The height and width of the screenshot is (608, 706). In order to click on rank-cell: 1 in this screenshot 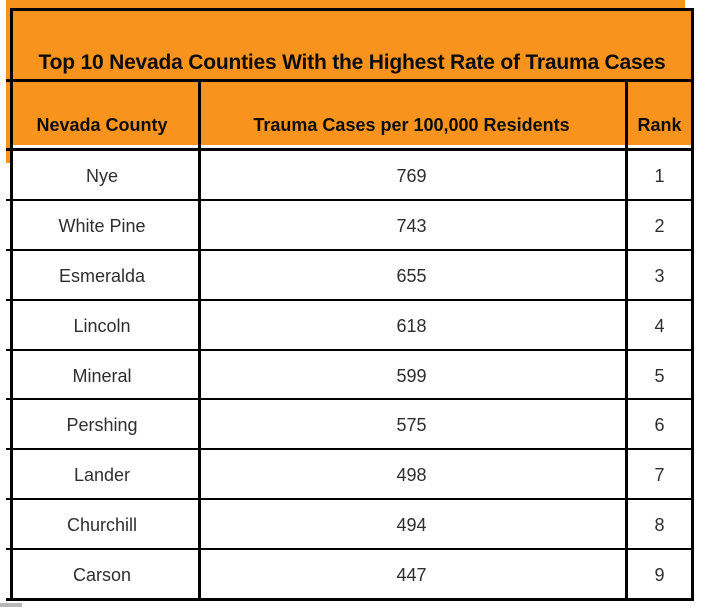, I will do `click(659, 175)`.